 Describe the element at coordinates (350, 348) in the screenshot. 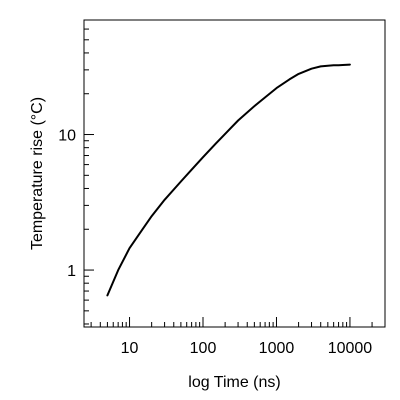

I see `x-tick-label: 10000` at that location.